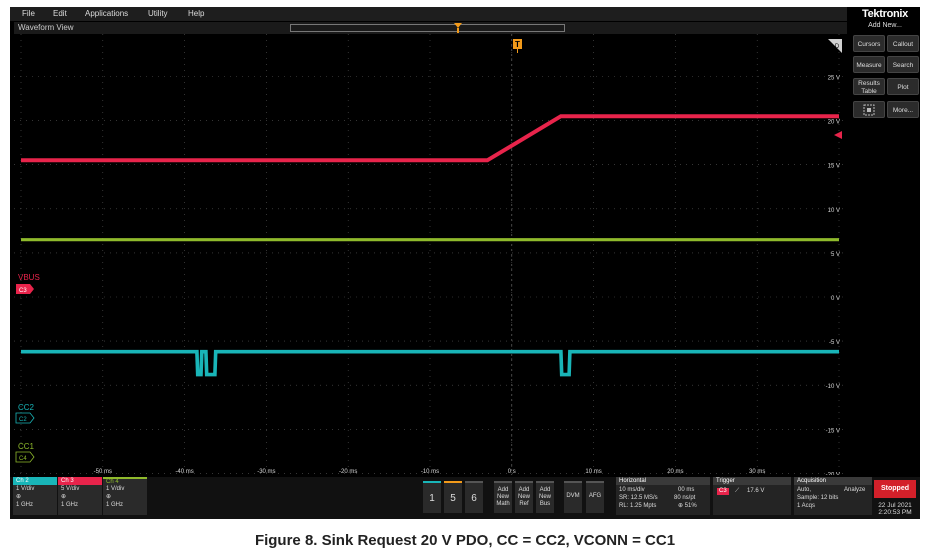 This screenshot has height=560, width=930. I want to click on cc2-label: CC2, so click(26, 407).